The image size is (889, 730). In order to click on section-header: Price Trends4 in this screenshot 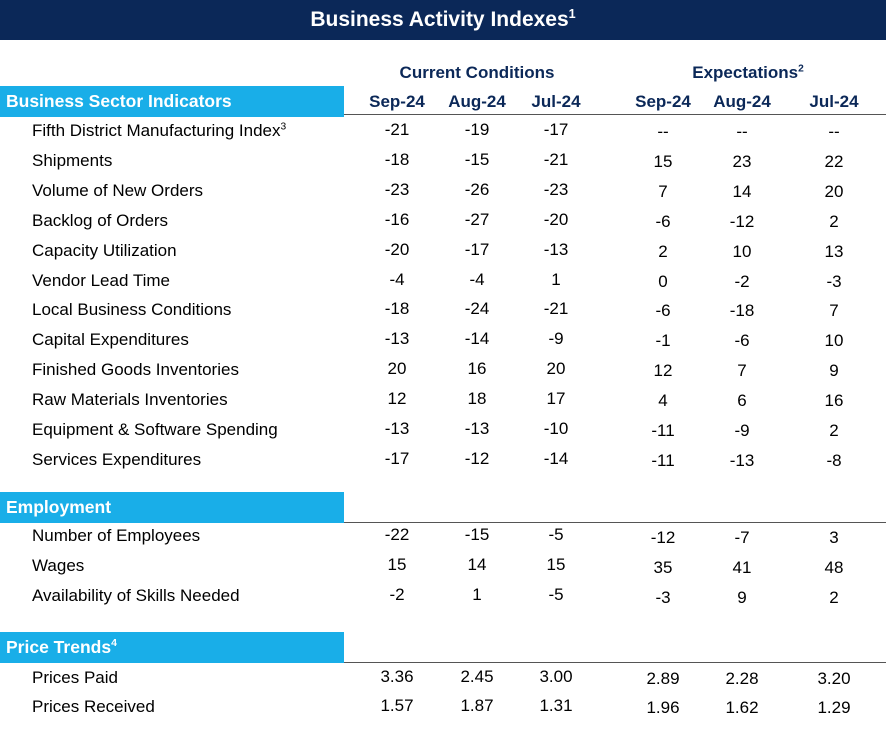, I will do `click(172, 647)`.